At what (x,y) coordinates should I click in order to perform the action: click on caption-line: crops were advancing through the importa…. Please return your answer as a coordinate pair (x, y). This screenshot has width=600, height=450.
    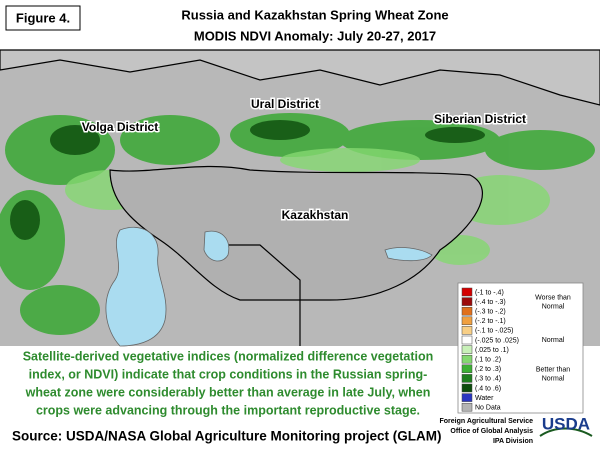
    Looking at the image, I should click on (228, 410).